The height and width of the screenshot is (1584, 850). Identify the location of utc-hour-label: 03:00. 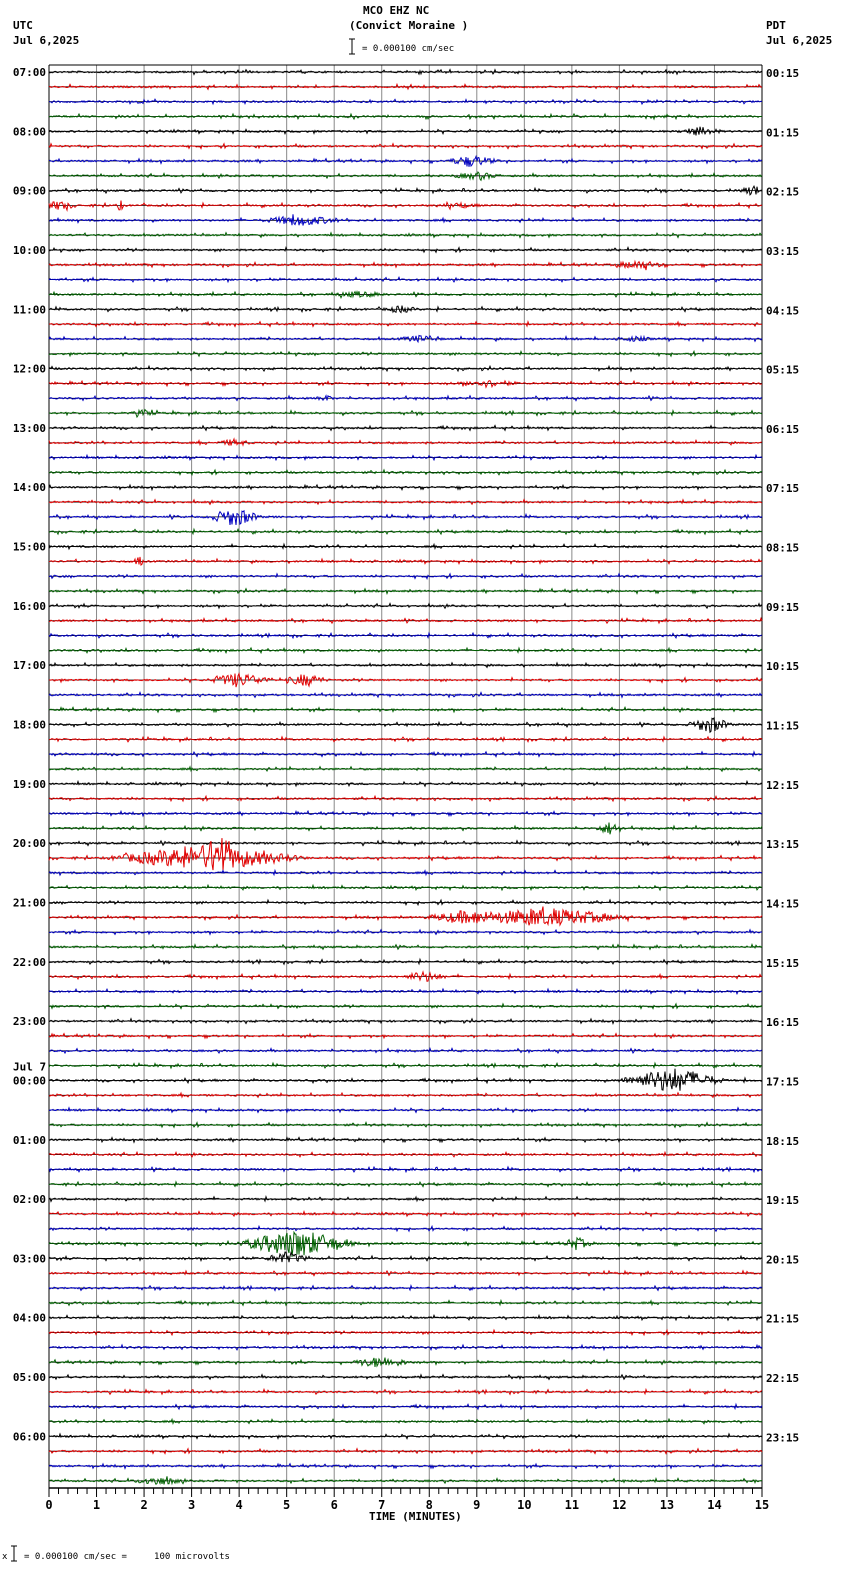
(29, 1258).